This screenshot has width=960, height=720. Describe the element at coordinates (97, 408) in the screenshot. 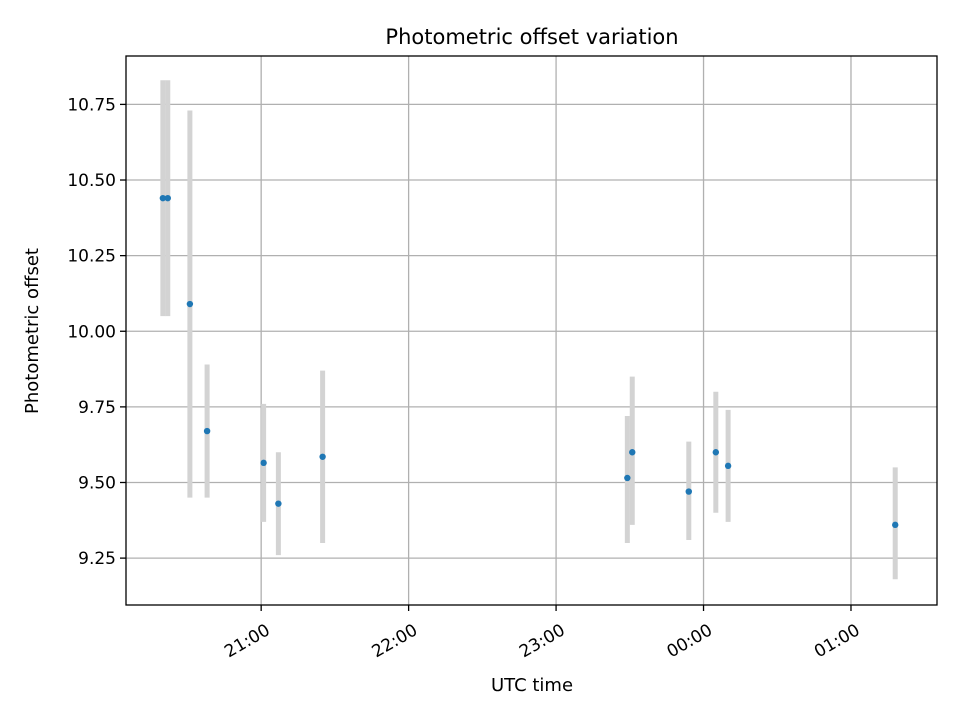

I see `y-tick-label: 9.75` at that location.